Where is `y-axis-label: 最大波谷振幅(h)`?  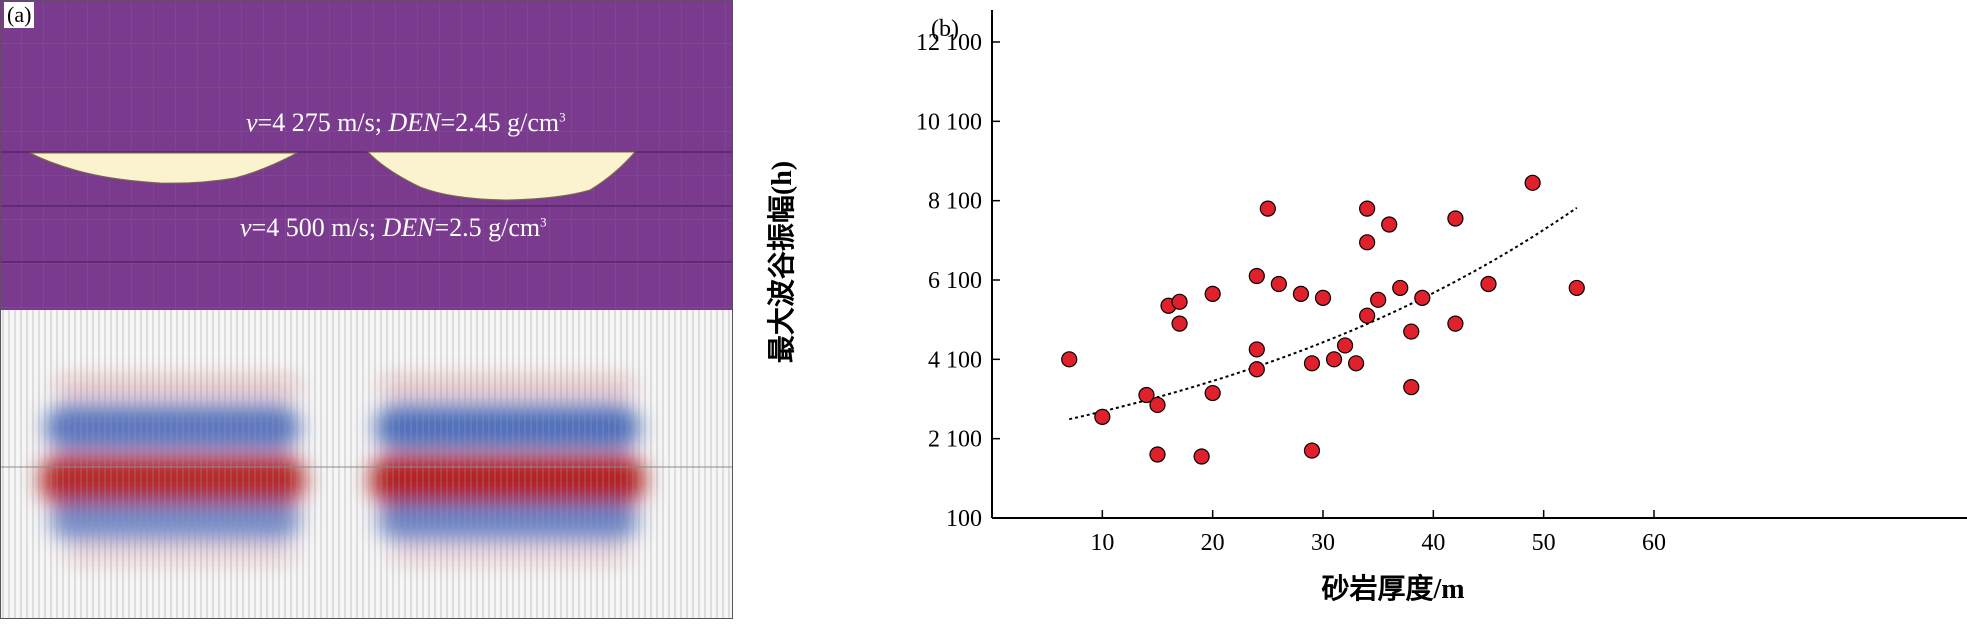
y-axis-label: 最大波谷振幅(h) is located at coordinates (782, 262).